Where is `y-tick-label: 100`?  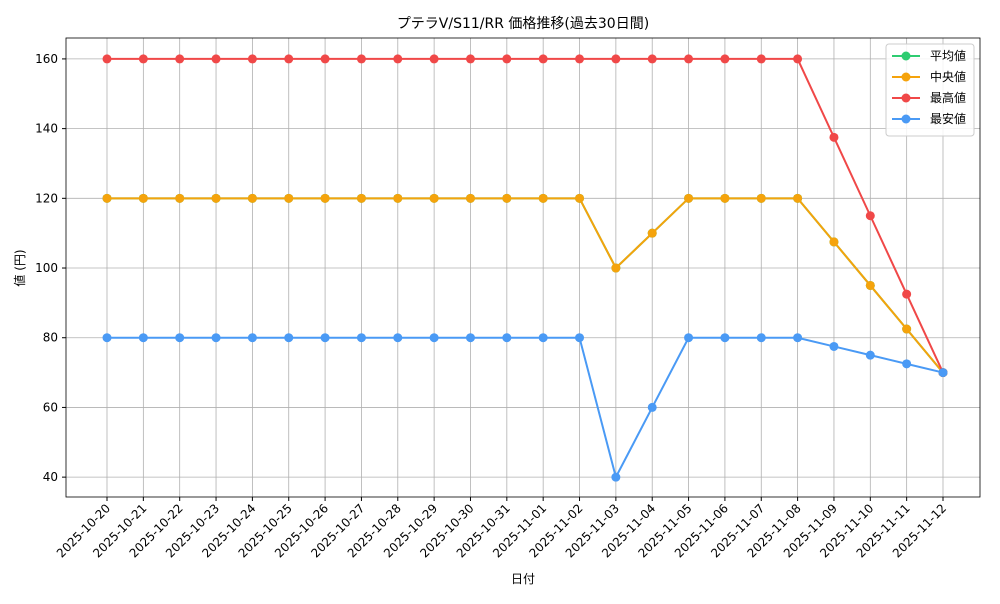 y-tick-label: 100 is located at coordinates (46, 268).